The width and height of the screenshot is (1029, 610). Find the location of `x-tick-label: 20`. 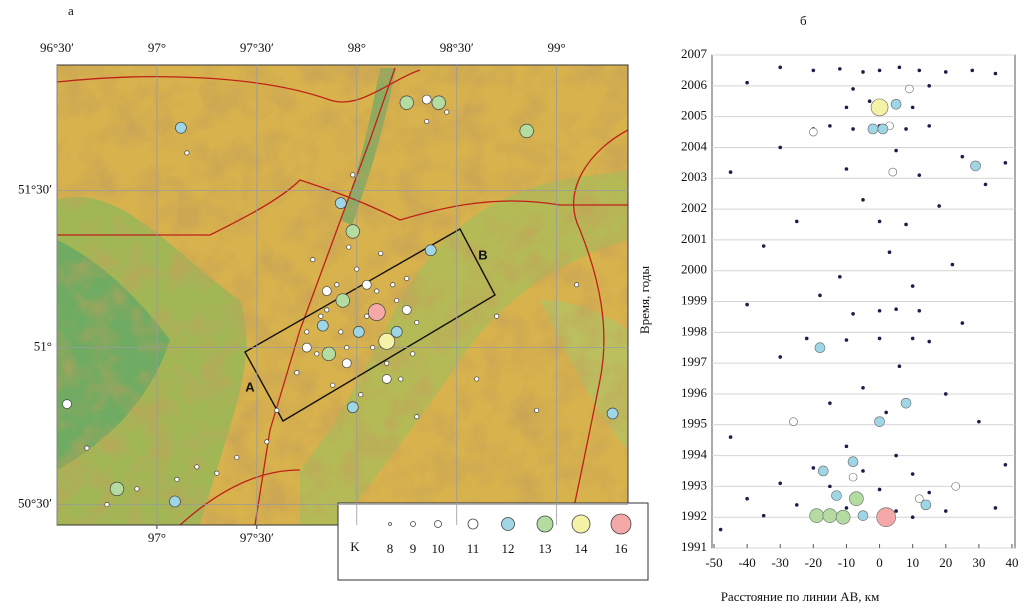

x-tick-label: 20 is located at coordinates (945, 562).